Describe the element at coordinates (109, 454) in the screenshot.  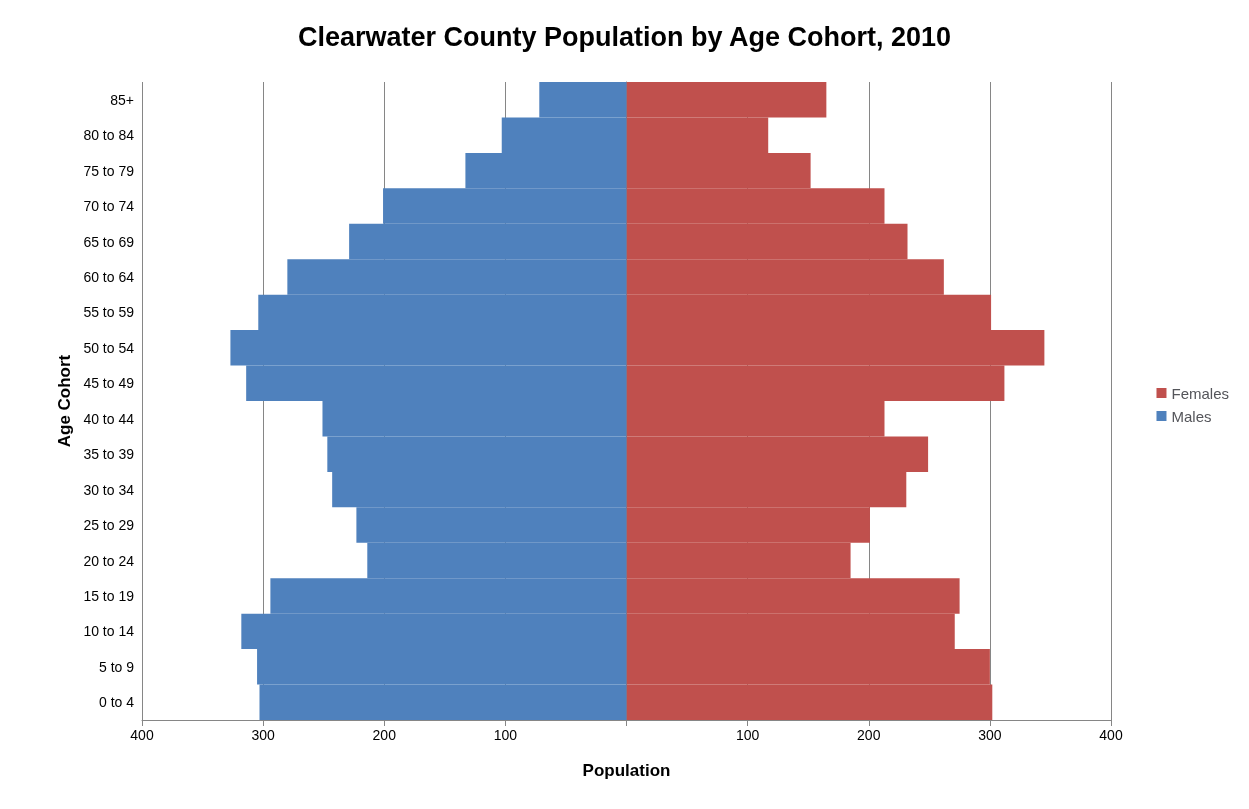
I see `y-tick-label: 35 to 39` at that location.